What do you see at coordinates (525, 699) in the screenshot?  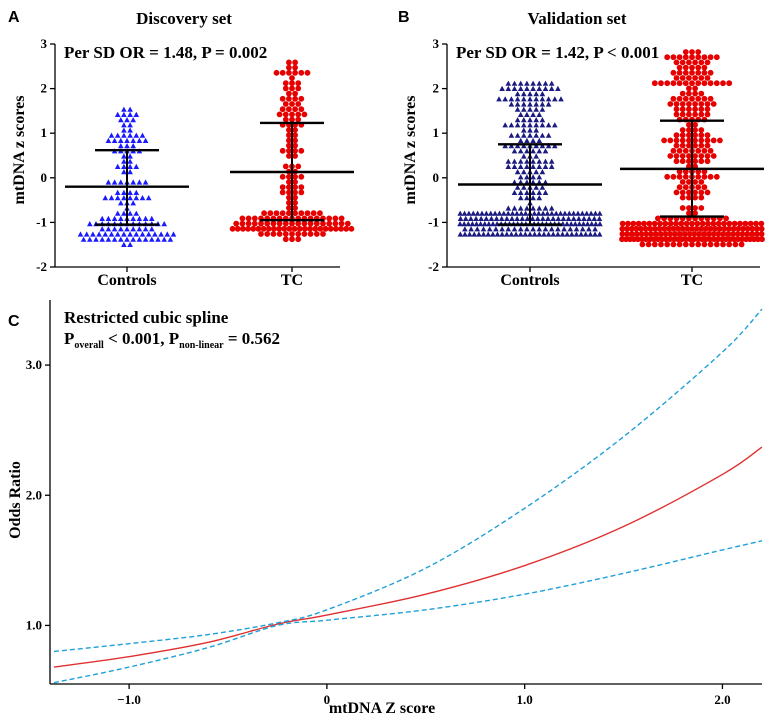 I see `panel-c-xtick-label: 1.0` at bounding box center [525, 699].